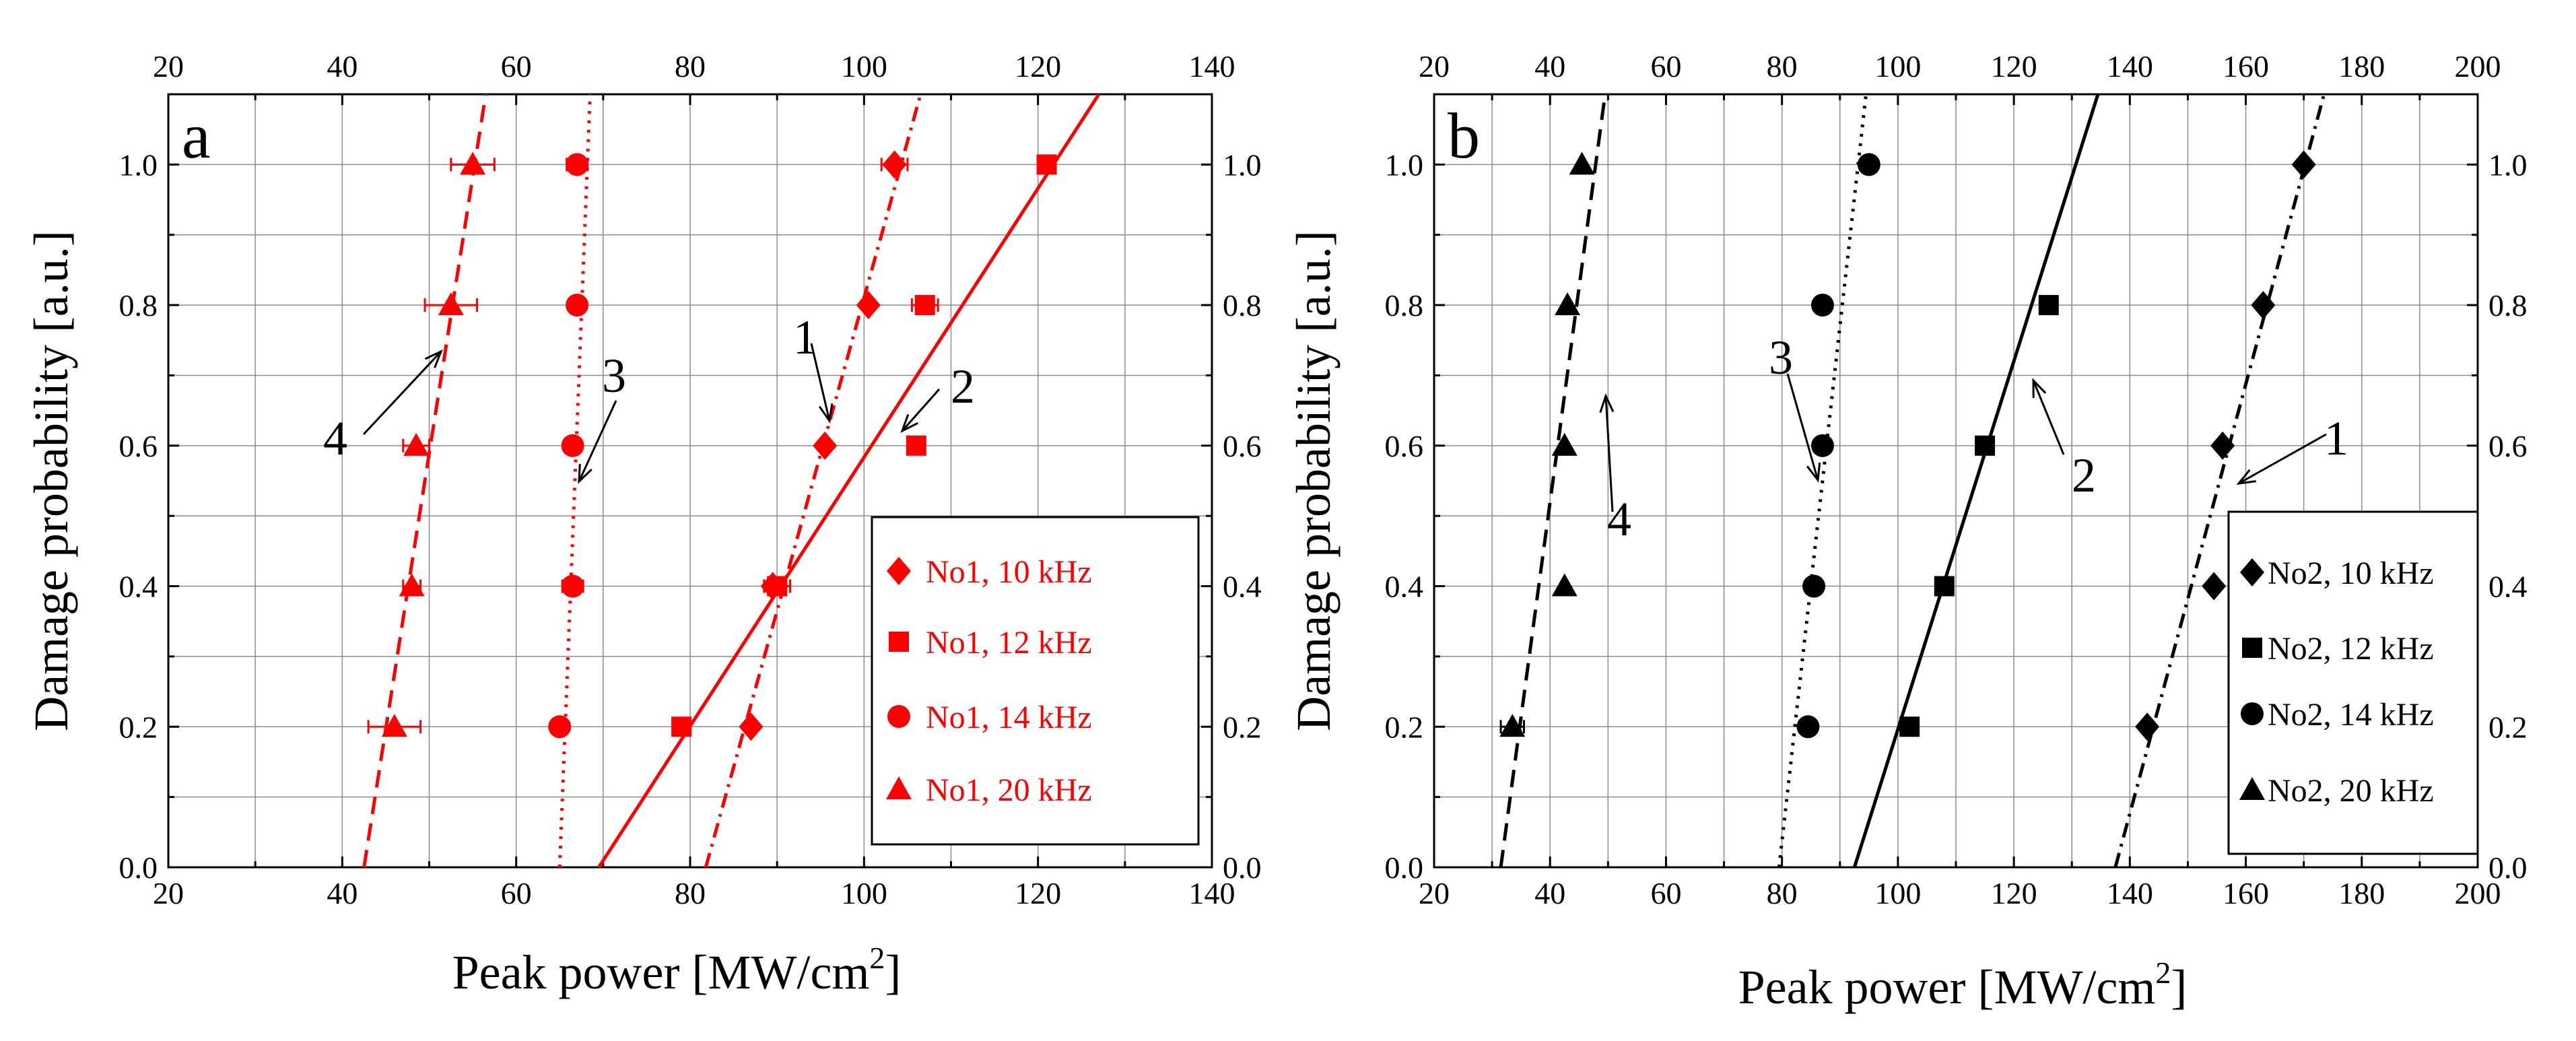 The image size is (2576, 1041). I want to click on legend-marker-circle, so click(898, 716).